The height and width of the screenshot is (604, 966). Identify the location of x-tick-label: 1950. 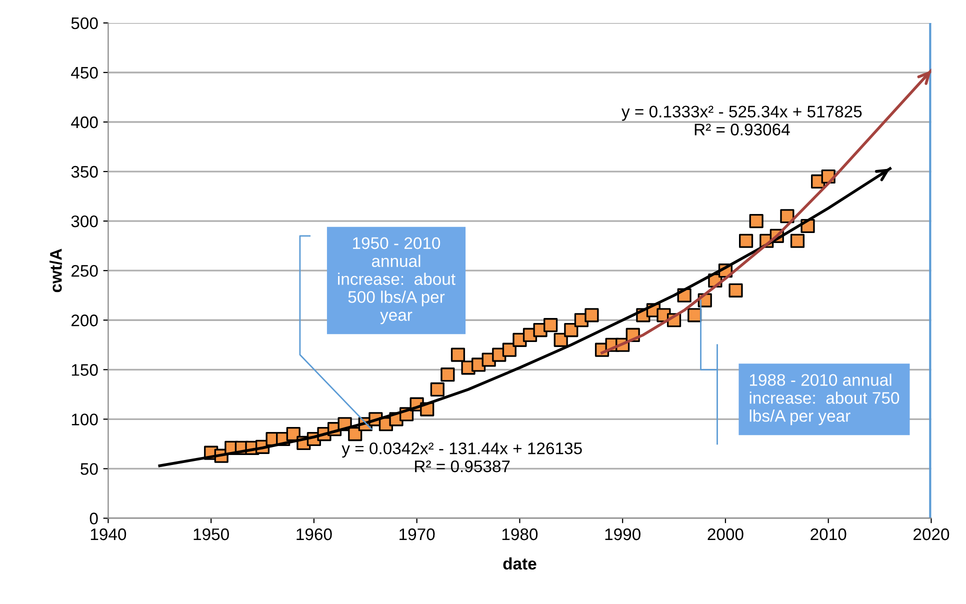
(211, 534).